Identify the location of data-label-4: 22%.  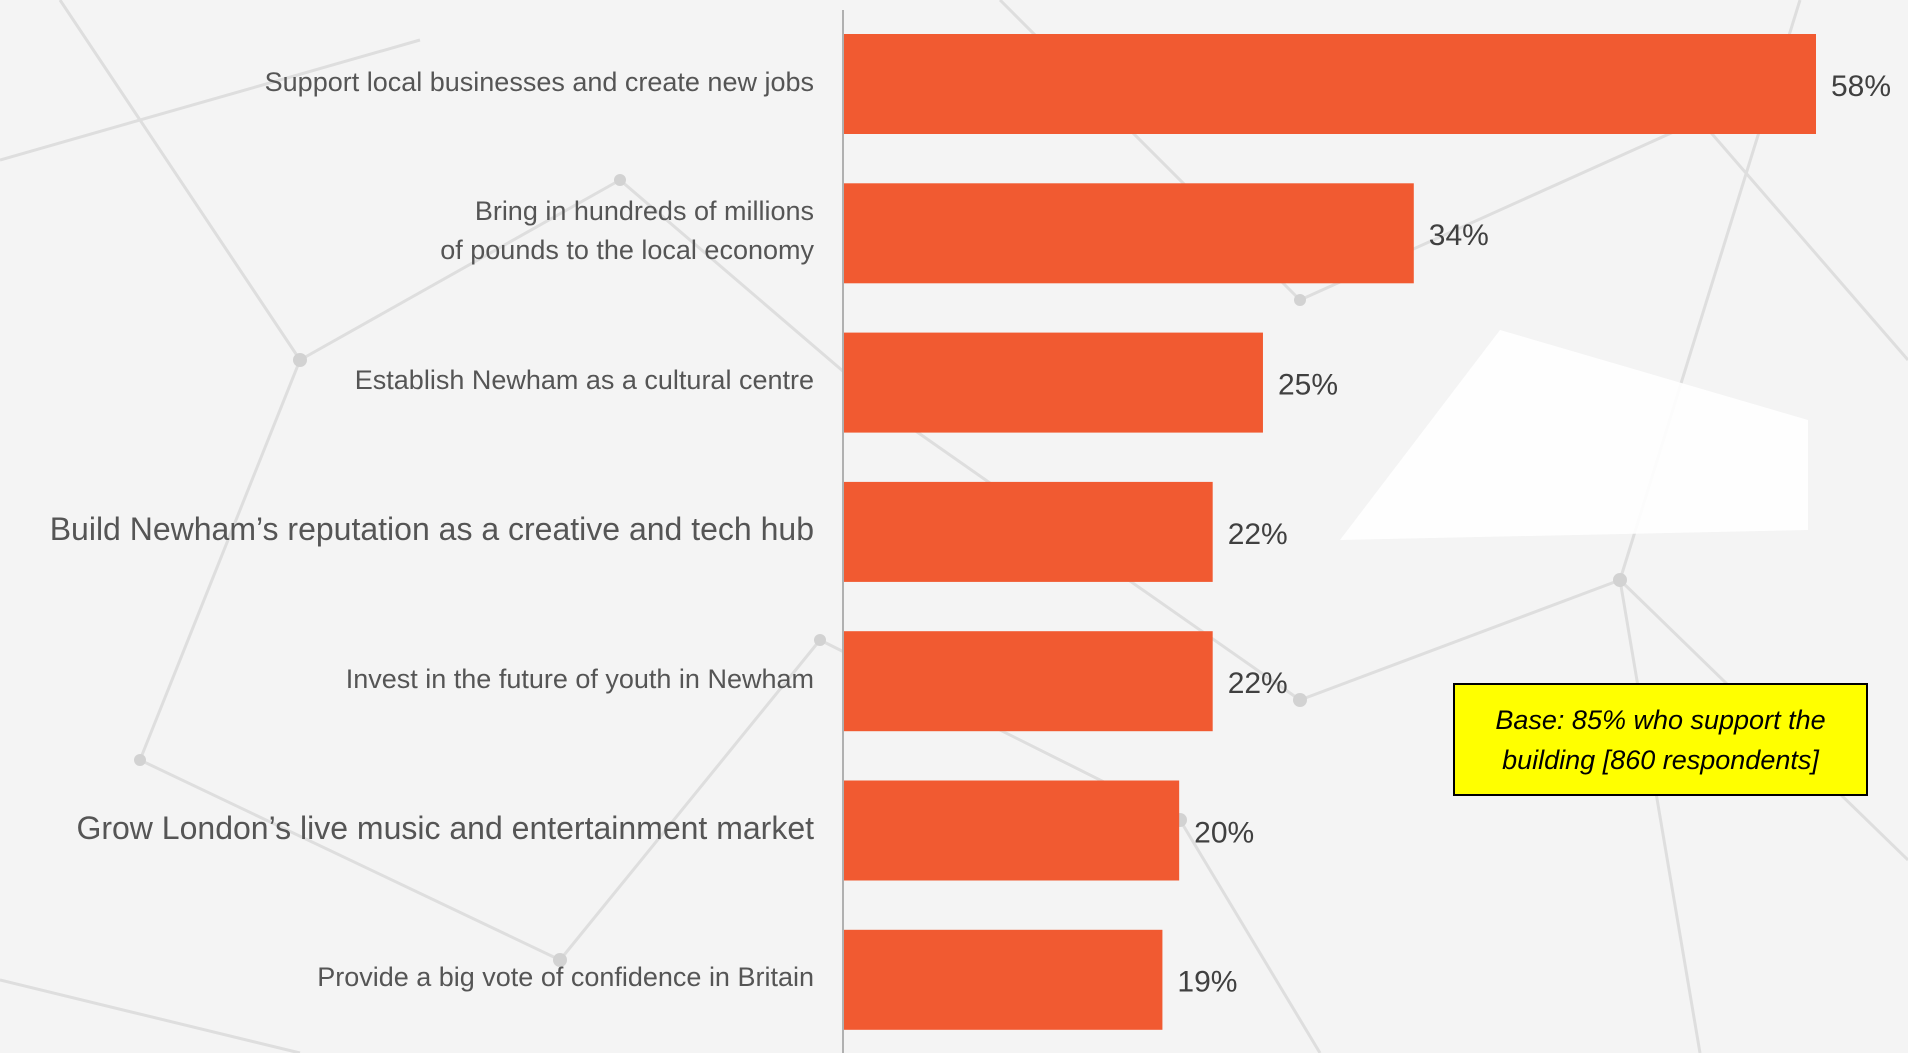
(1258, 534).